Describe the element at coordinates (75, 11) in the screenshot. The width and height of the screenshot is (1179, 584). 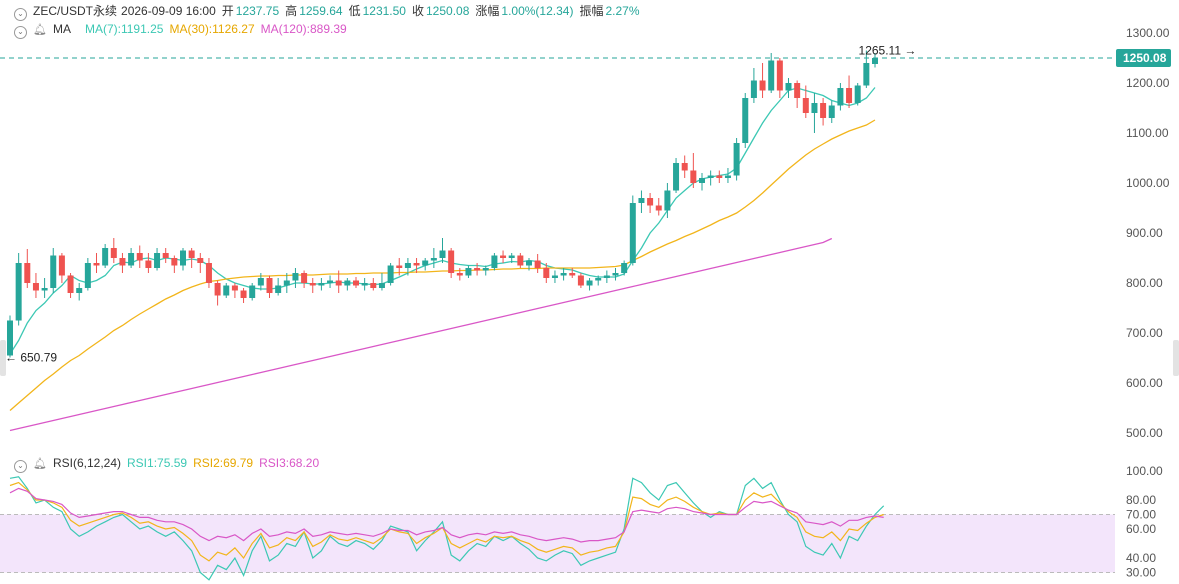
I see `symbol-name: ZEC/USDT永续` at that location.